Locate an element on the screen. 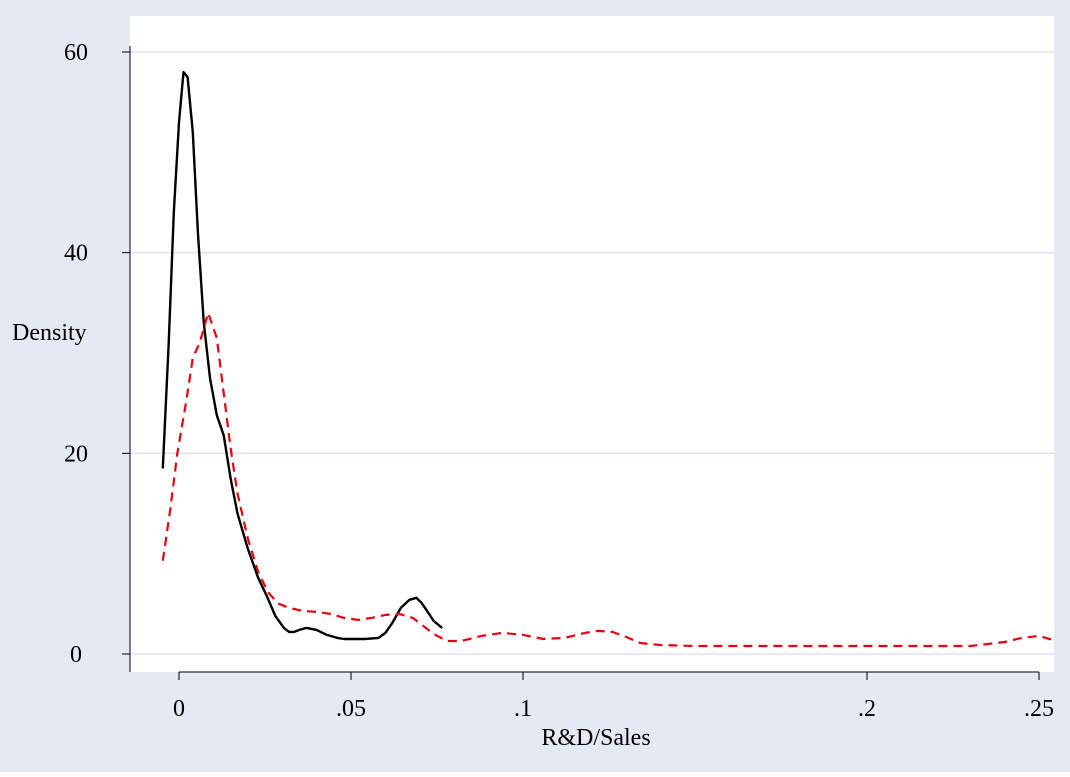 This screenshot has width=1070, height=777. x-tick-label: .1 is located at coordinates (523, 709).